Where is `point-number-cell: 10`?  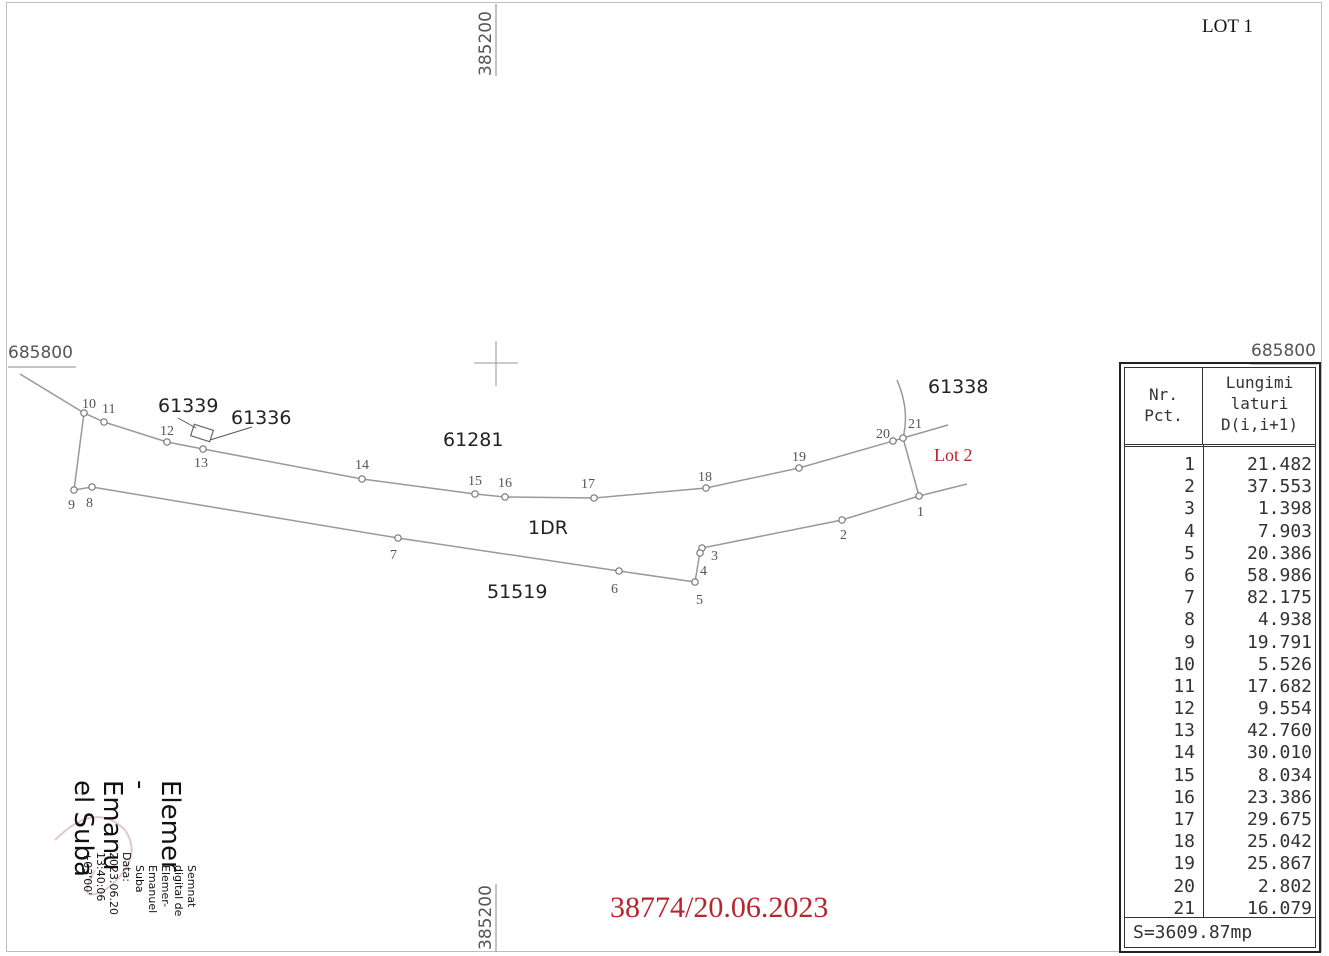
point-number-cell: 10 is located at coordinates (1184, 664).